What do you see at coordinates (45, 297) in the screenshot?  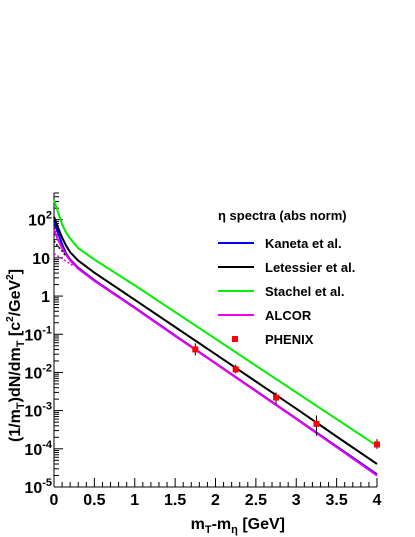 I see `y-tick-label: 1` at bounding box center [45, 297].